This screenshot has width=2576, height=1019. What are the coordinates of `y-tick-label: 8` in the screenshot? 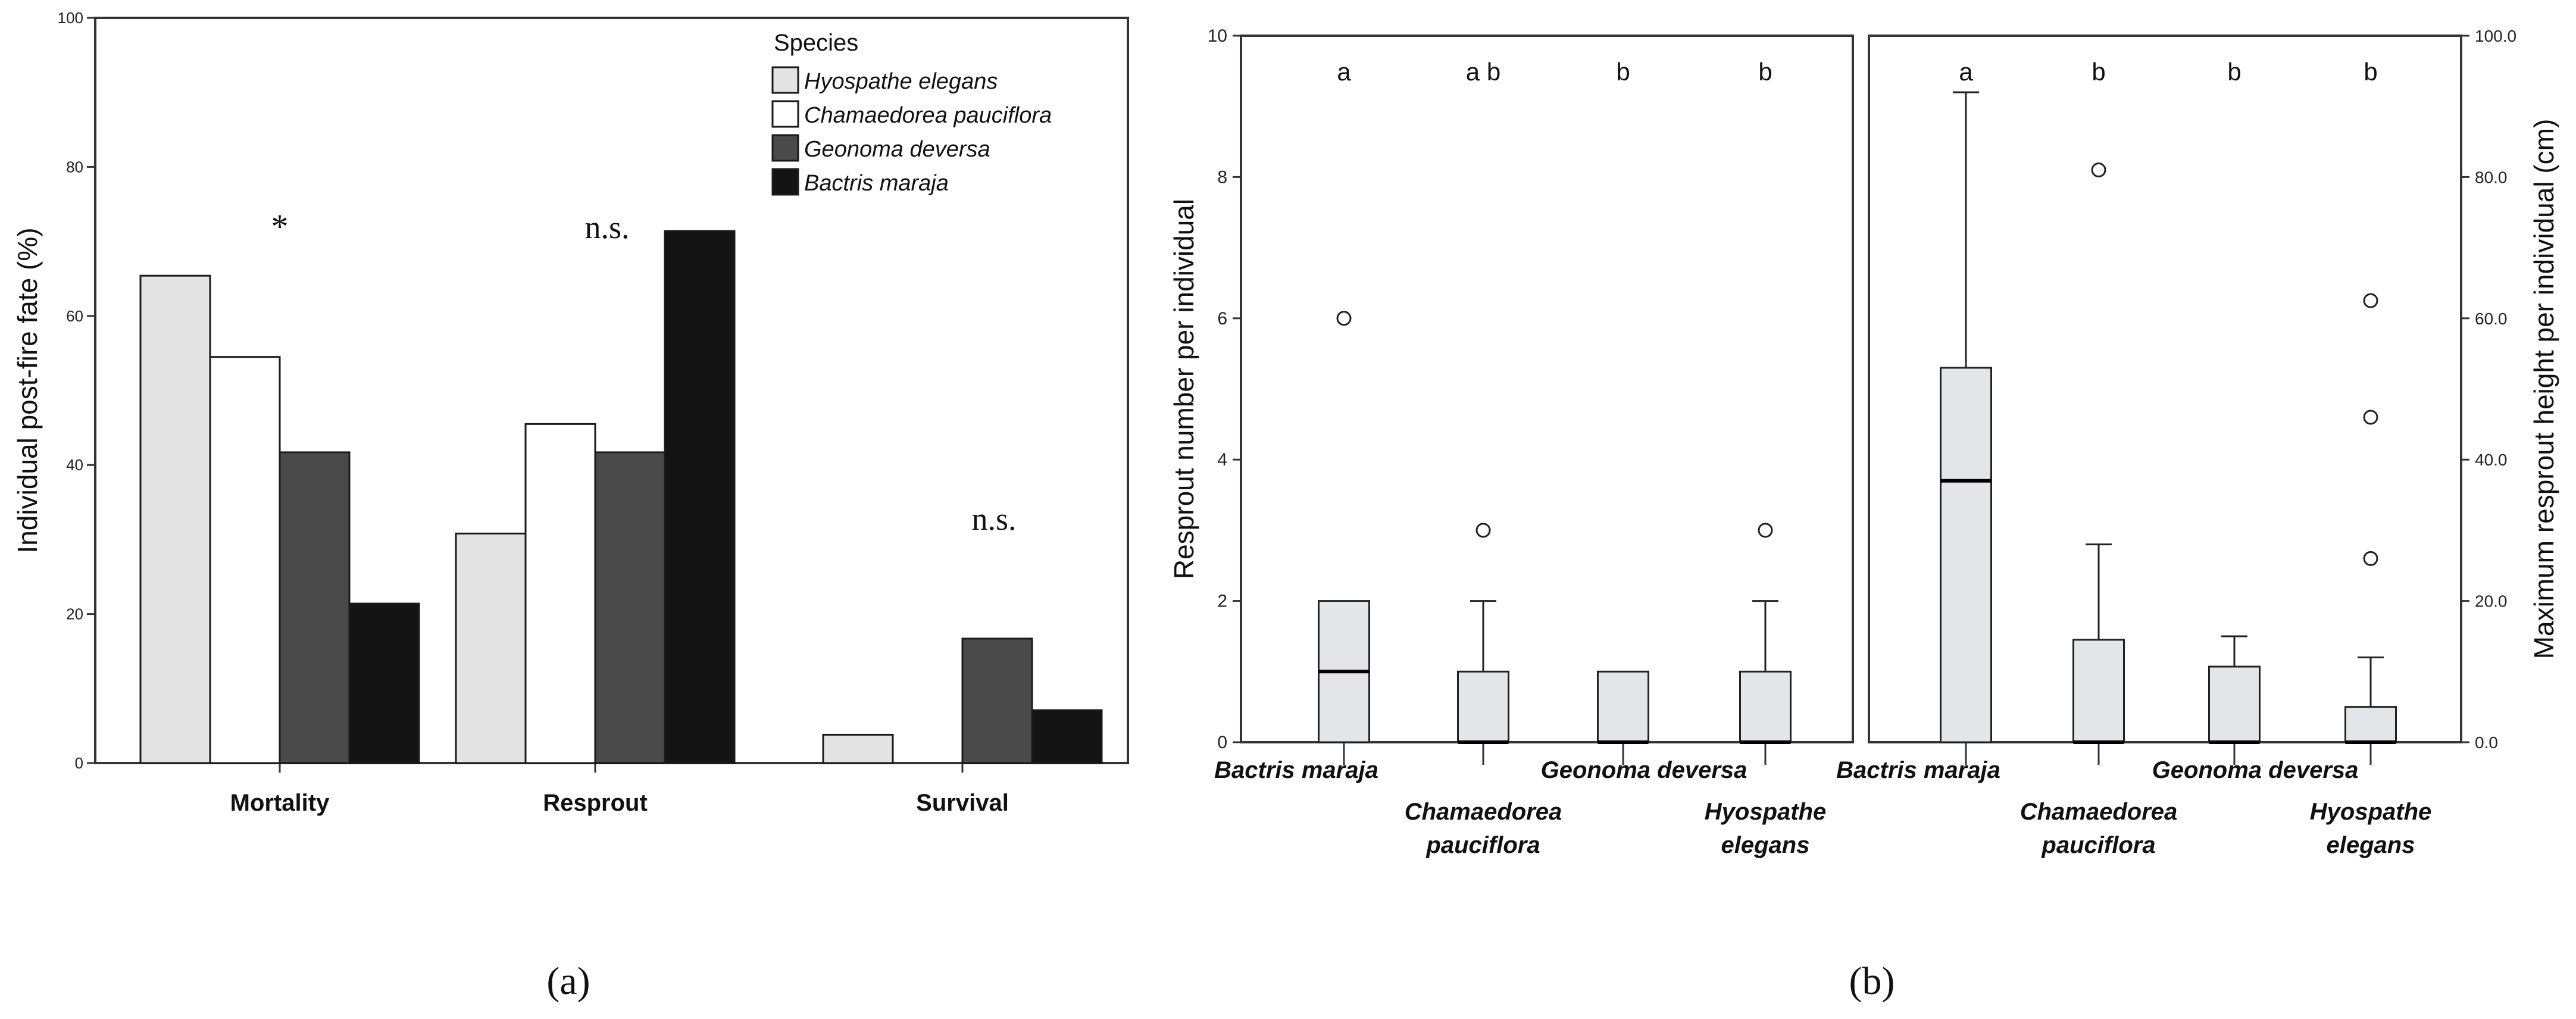 It's located at (1222, 177).